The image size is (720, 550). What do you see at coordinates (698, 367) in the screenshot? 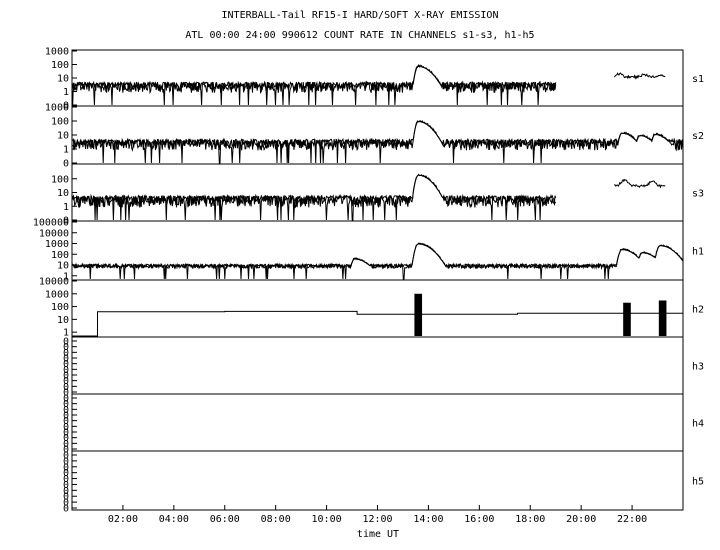
I see `panel-label: h3` at bounding box center [698, 367].